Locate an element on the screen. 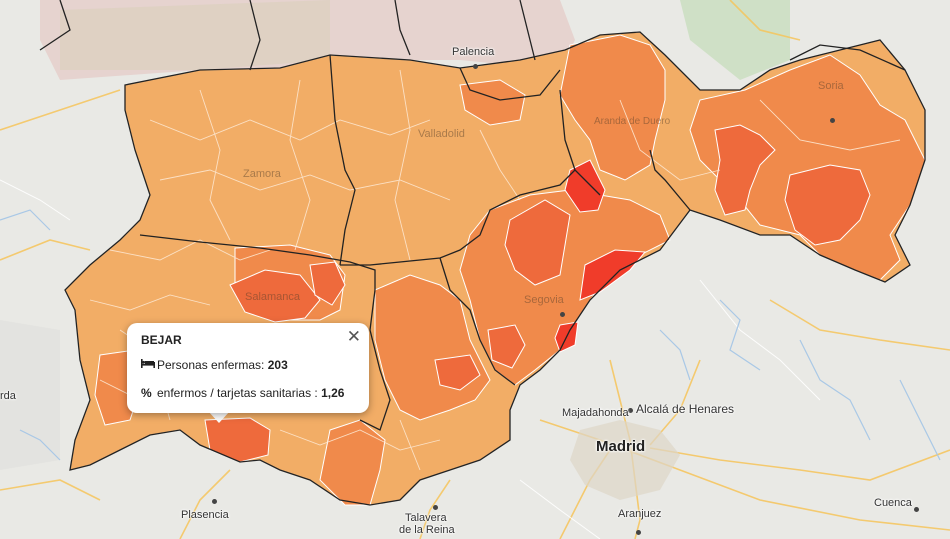 The height and width of the screenshot is (539, 950). alcala-dot is located at coordinates (630, 410).